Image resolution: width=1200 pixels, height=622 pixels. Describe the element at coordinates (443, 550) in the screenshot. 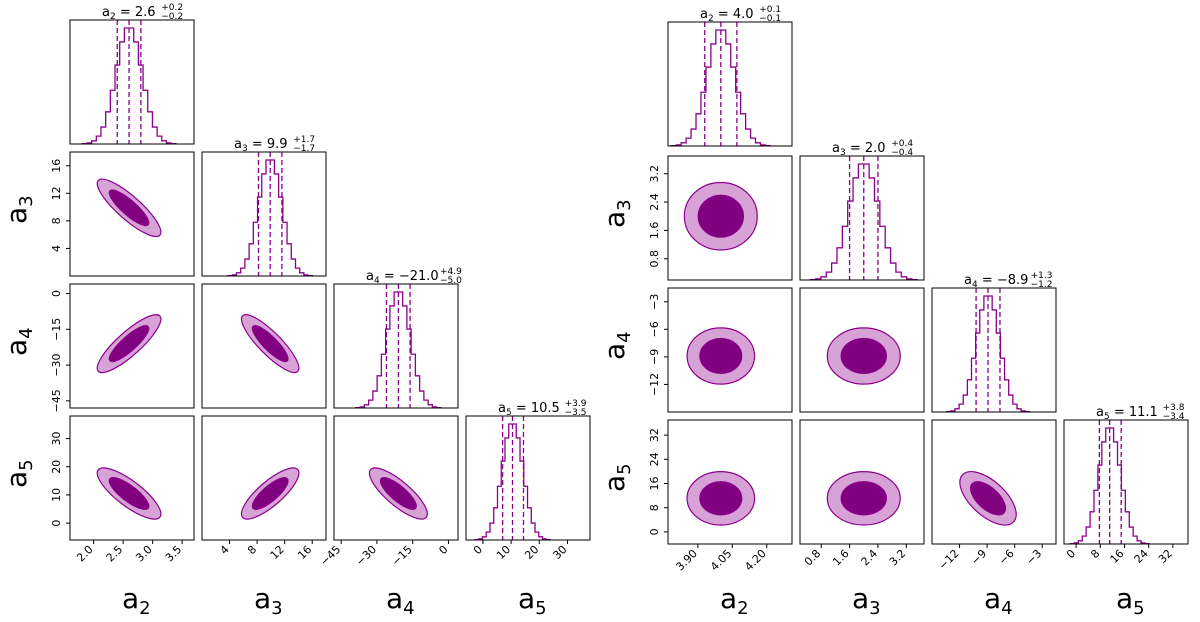

I see `x-tick-label: 0` at that location.